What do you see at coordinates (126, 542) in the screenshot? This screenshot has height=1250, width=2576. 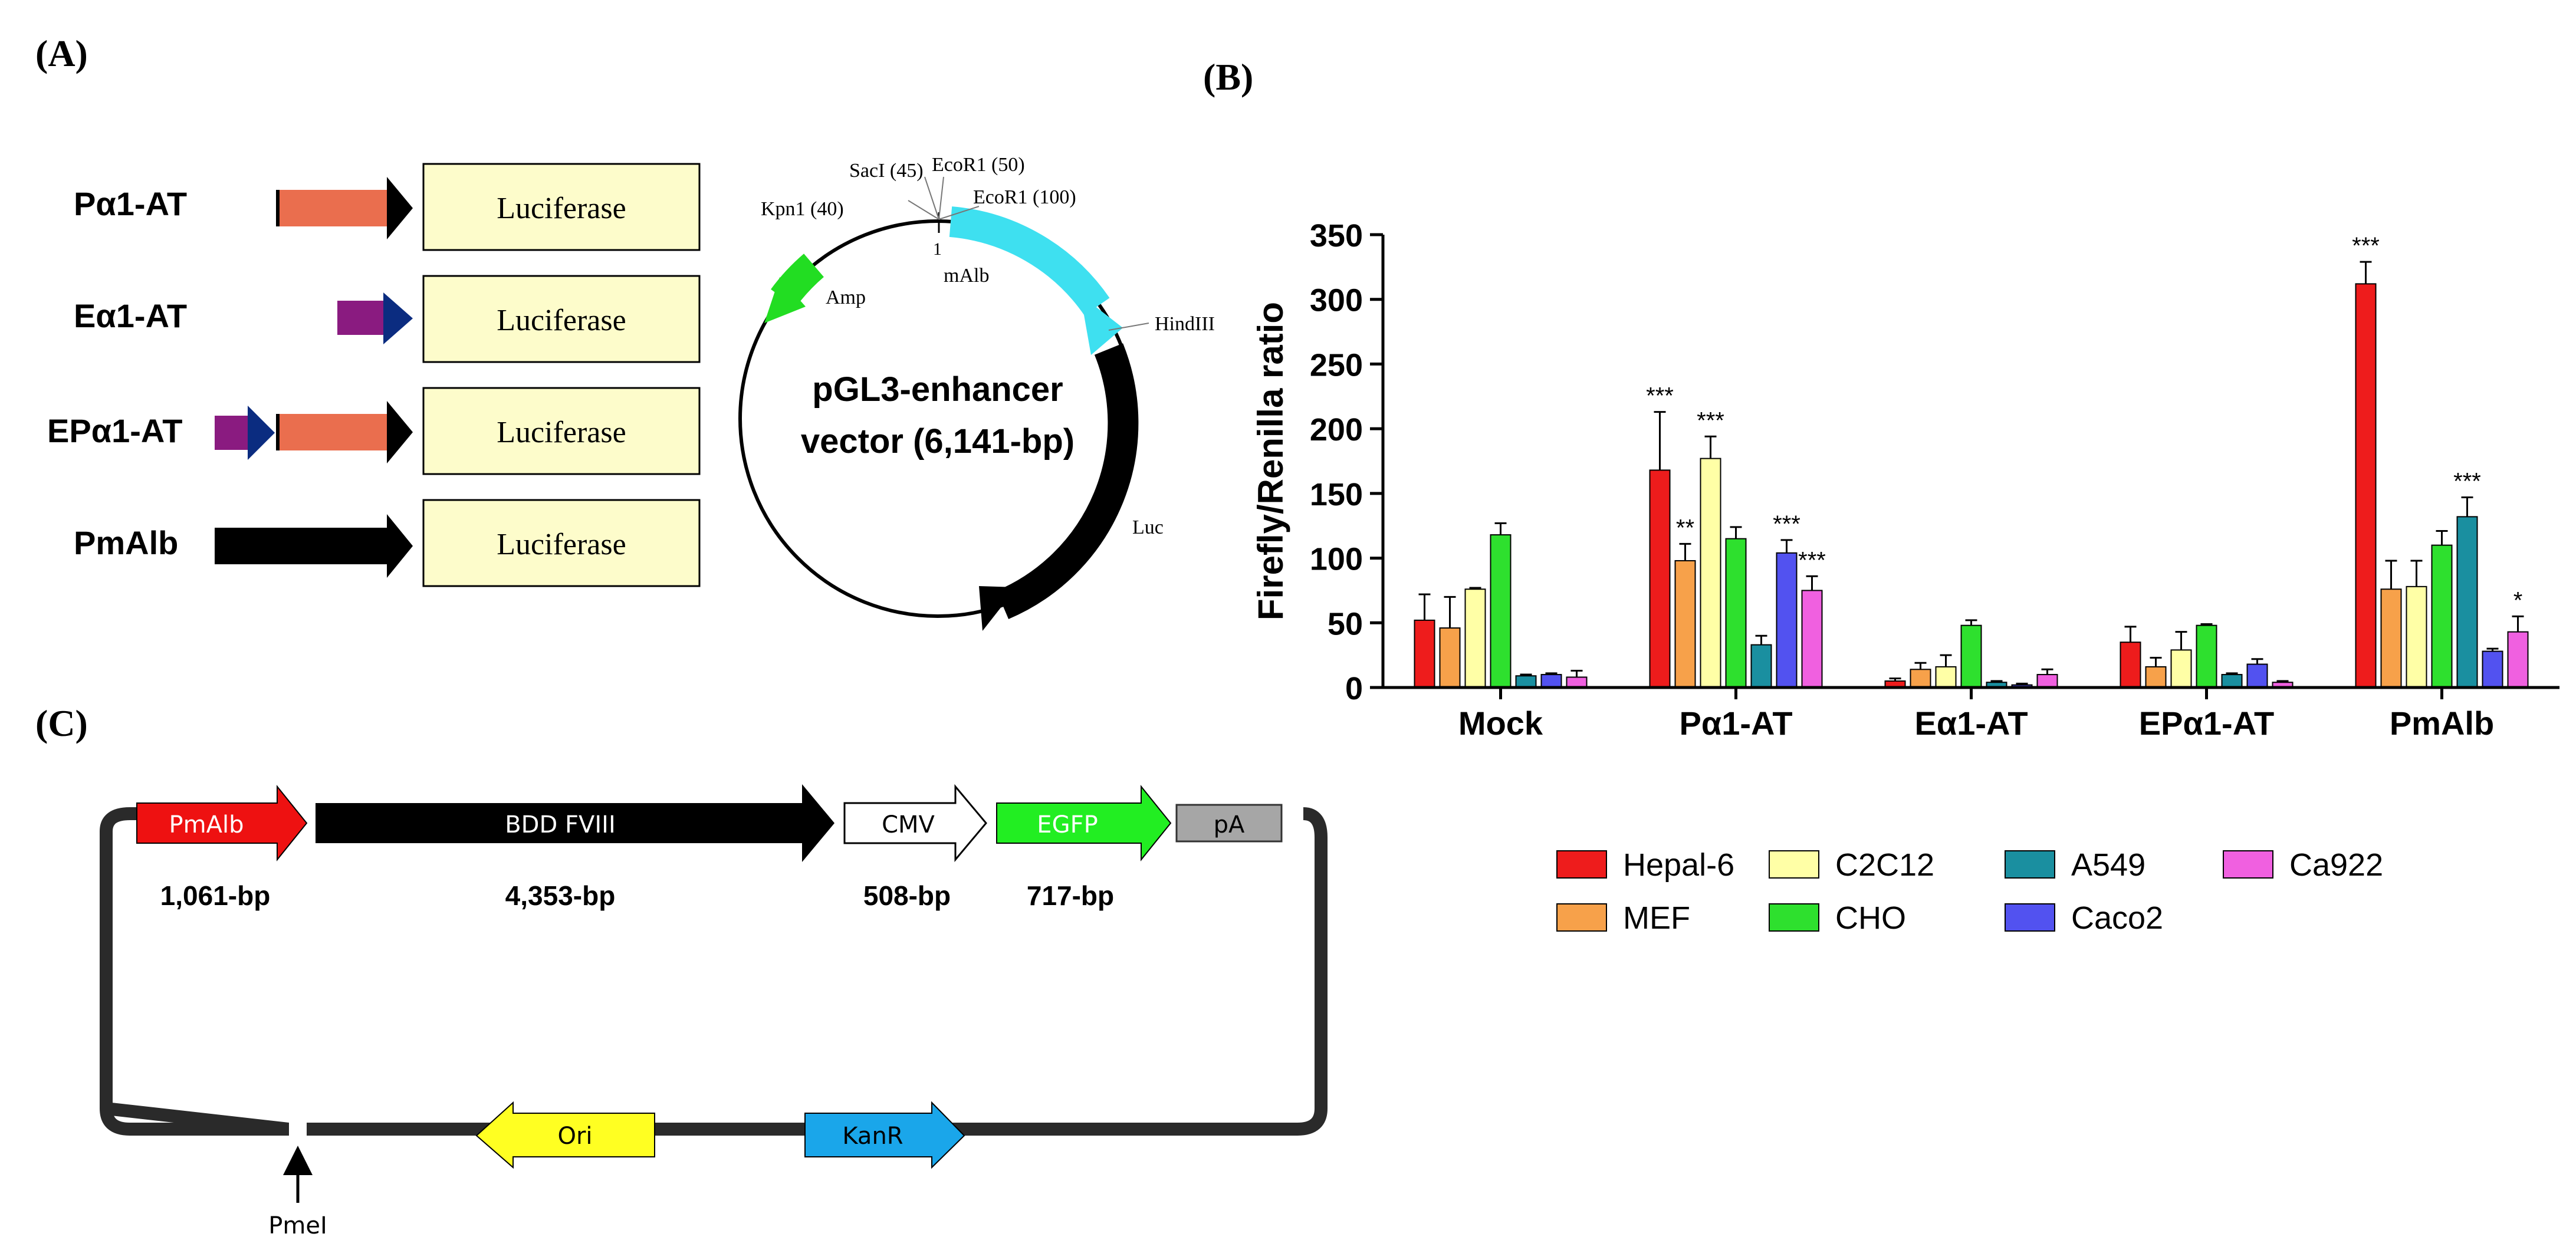 I see `construct-label-4: PmAlb` at bounding box center [126, 542].